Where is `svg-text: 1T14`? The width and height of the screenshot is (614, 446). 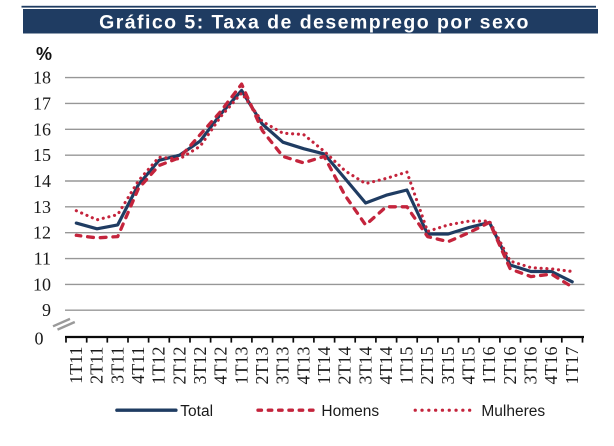 svg-text: 1T14 is located at coordinates (324, 366).